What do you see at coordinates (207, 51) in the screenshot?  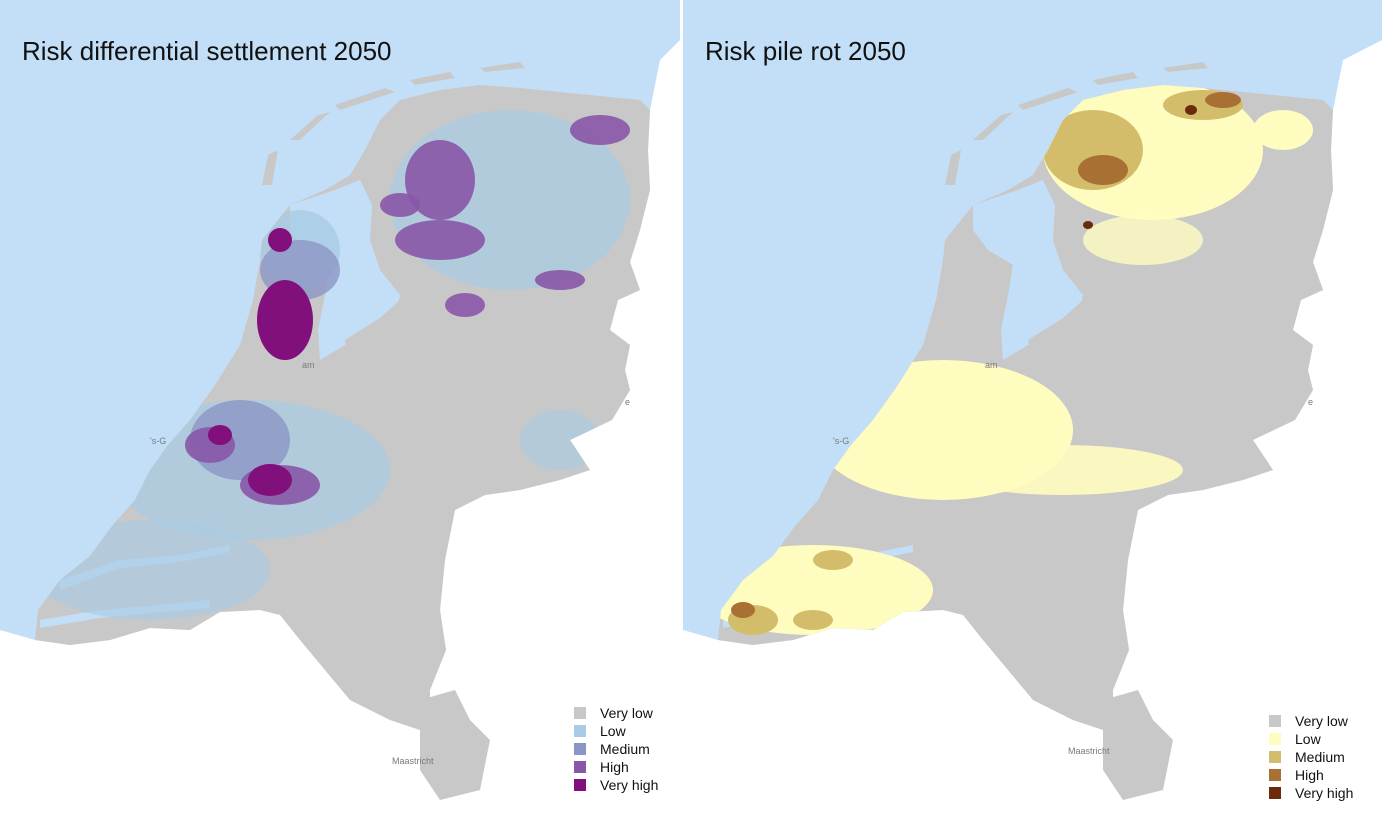 I see `map-title: Risk differential settlement 2050` at bounding box center [207, 51].